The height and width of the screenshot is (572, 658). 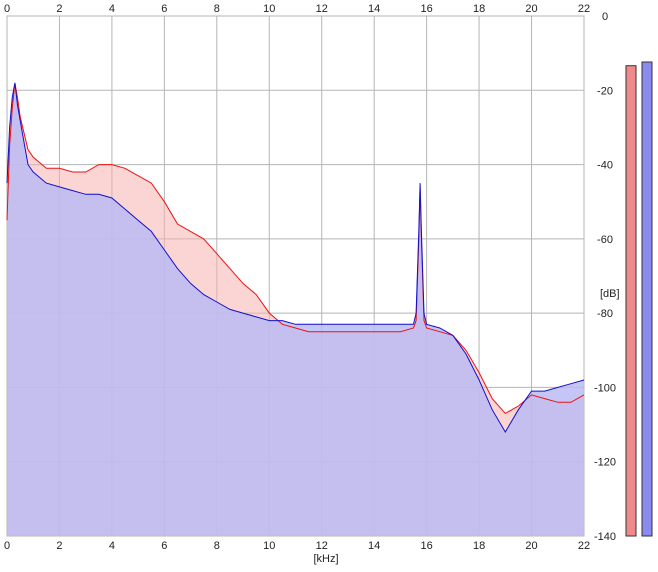 What do you see at coordinates (325, 559) in the screenshot?
I see `x-unit-label: [kHz]` at bounding box center [325, 559].